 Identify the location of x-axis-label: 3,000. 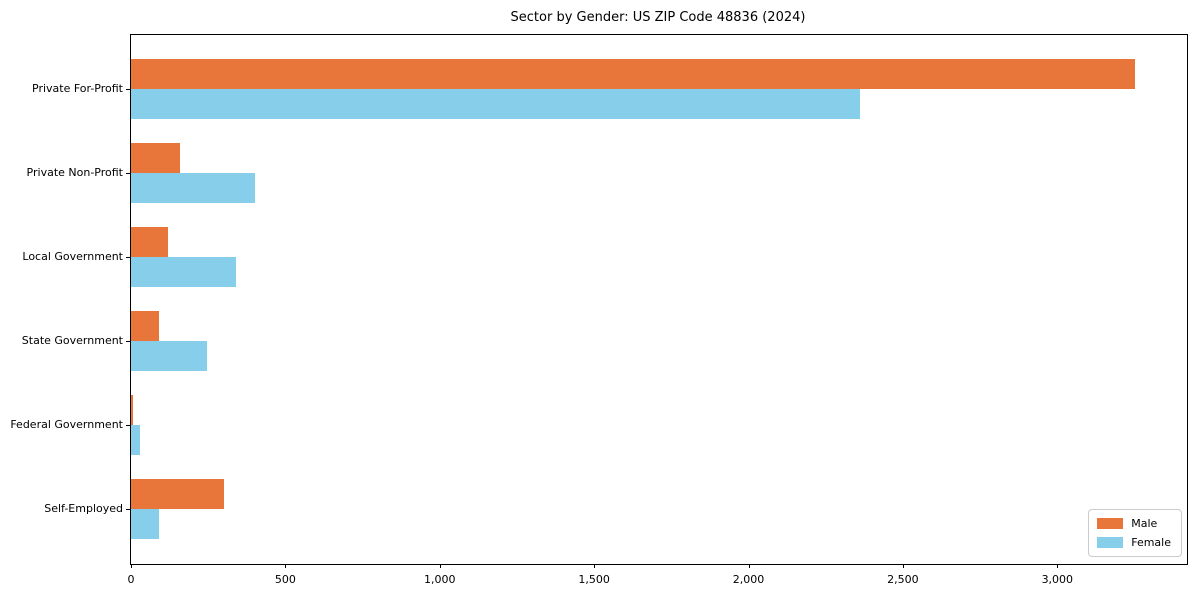
(1057, 579).